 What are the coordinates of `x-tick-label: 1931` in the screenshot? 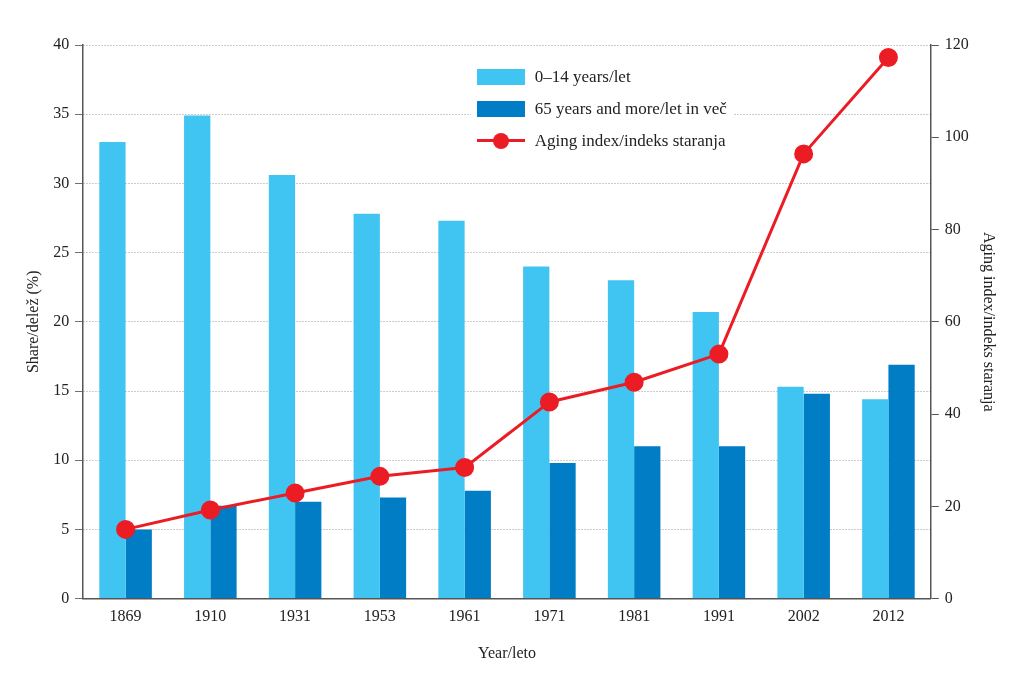 It's located at (295, 616).